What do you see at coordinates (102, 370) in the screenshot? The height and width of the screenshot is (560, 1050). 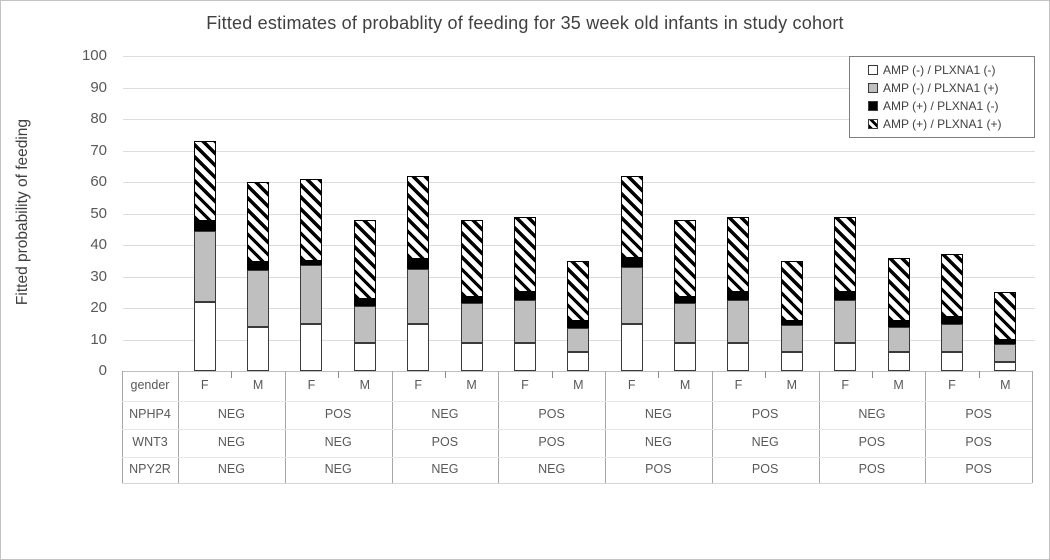 I see `y-axis-tick-label: 0` at bounding box center [102, 370].